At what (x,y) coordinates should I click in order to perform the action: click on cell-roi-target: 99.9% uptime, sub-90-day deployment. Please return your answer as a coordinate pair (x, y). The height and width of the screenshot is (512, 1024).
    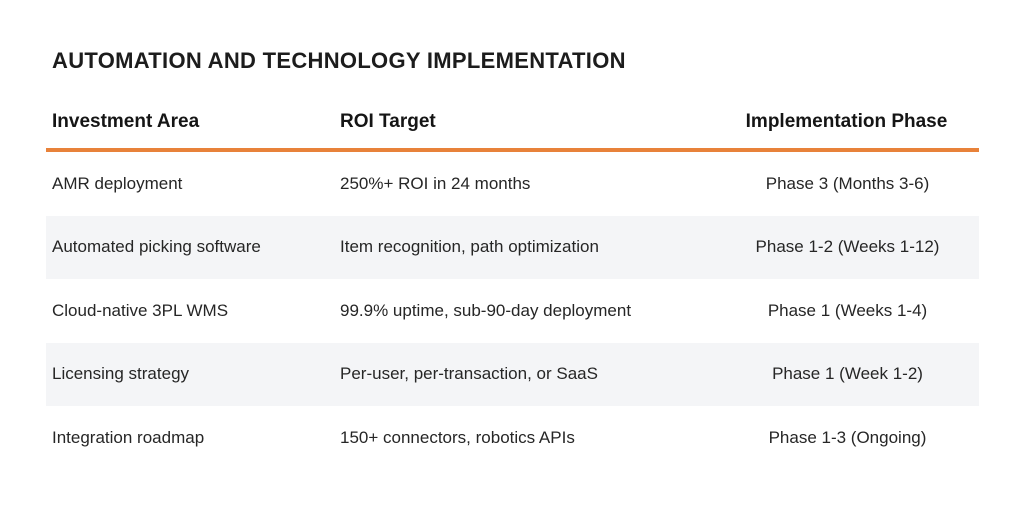
    Looking at the image, I should click on (486, 310).